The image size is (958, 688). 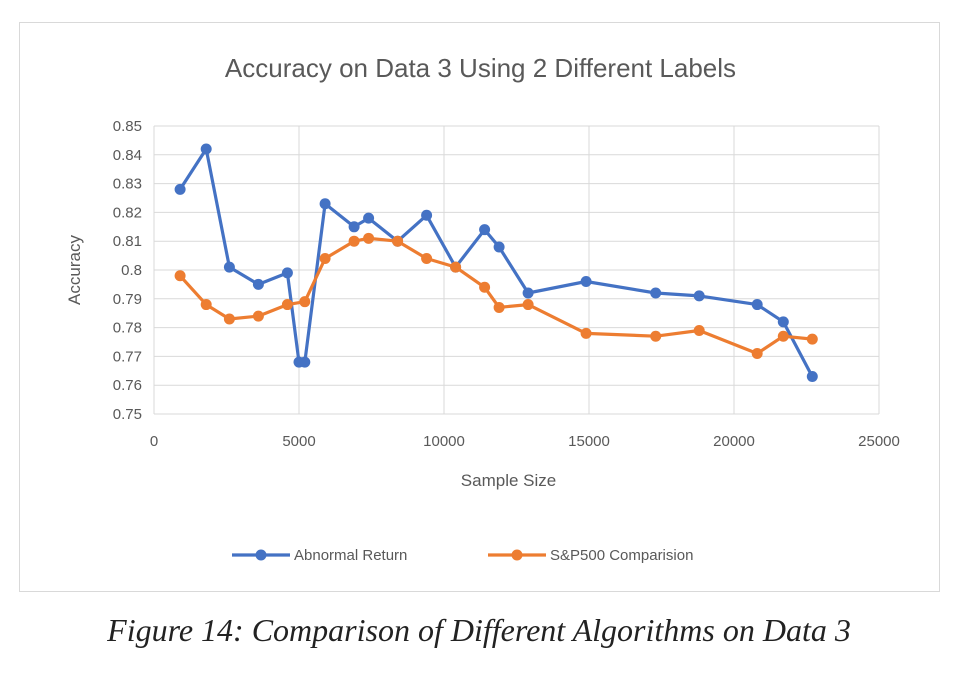 What do you see at coordinates (621, 555) in the screenshot?
I see `legend-label: S&P500 Comparision` at bounding box center [621, 555].